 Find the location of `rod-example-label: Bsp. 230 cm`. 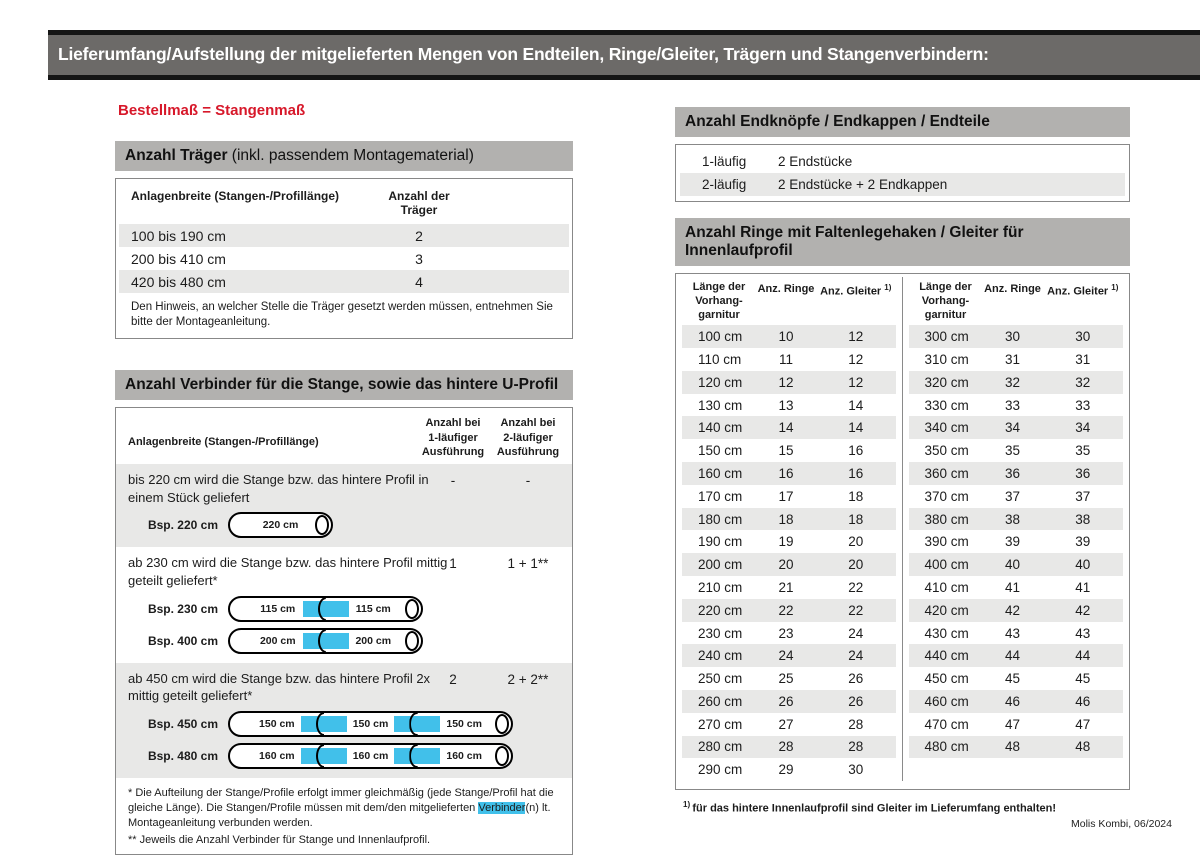

rod-example-label: Bsp. 230 cm is located at coordinates (182, 608).